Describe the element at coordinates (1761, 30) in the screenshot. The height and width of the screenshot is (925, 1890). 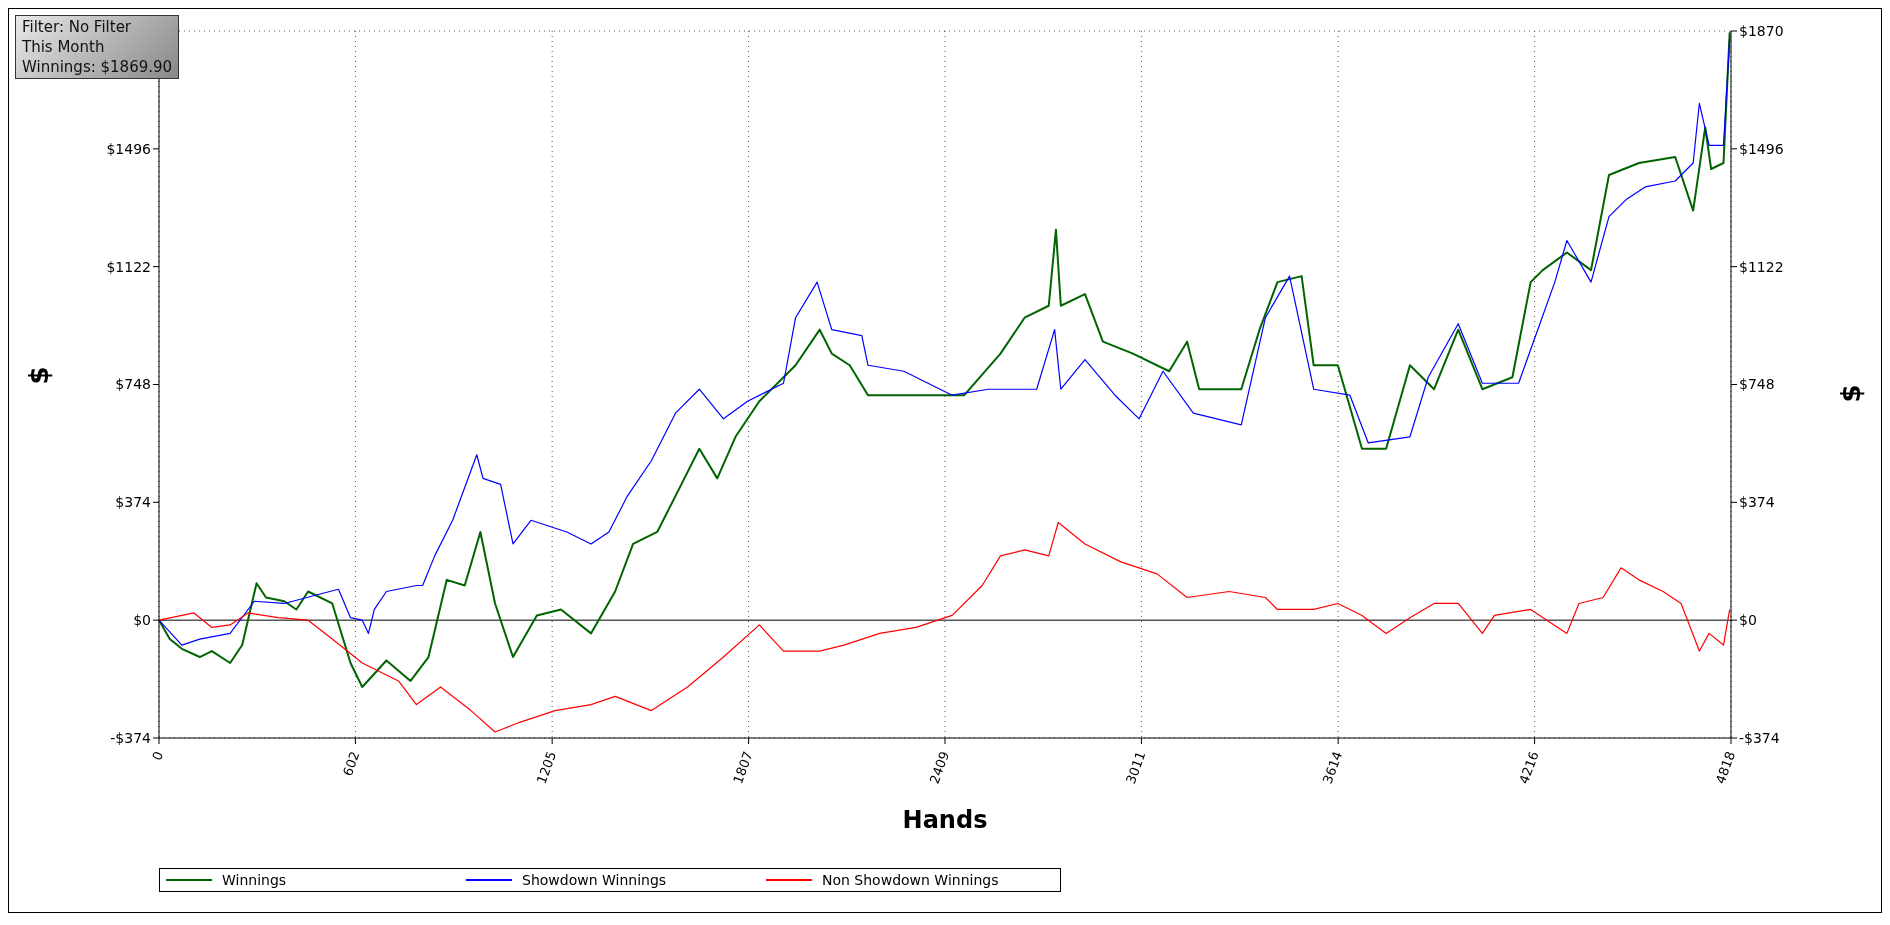
I see `y2-tick-label: $1870` at that location.